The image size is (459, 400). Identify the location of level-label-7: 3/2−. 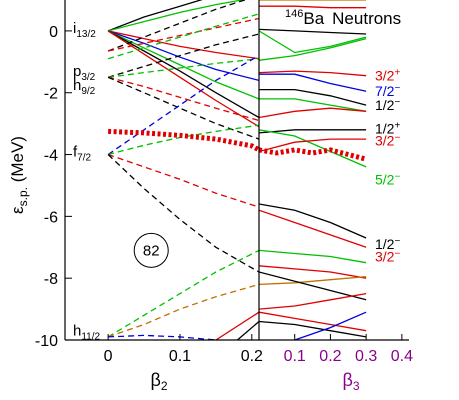
(387, 257).